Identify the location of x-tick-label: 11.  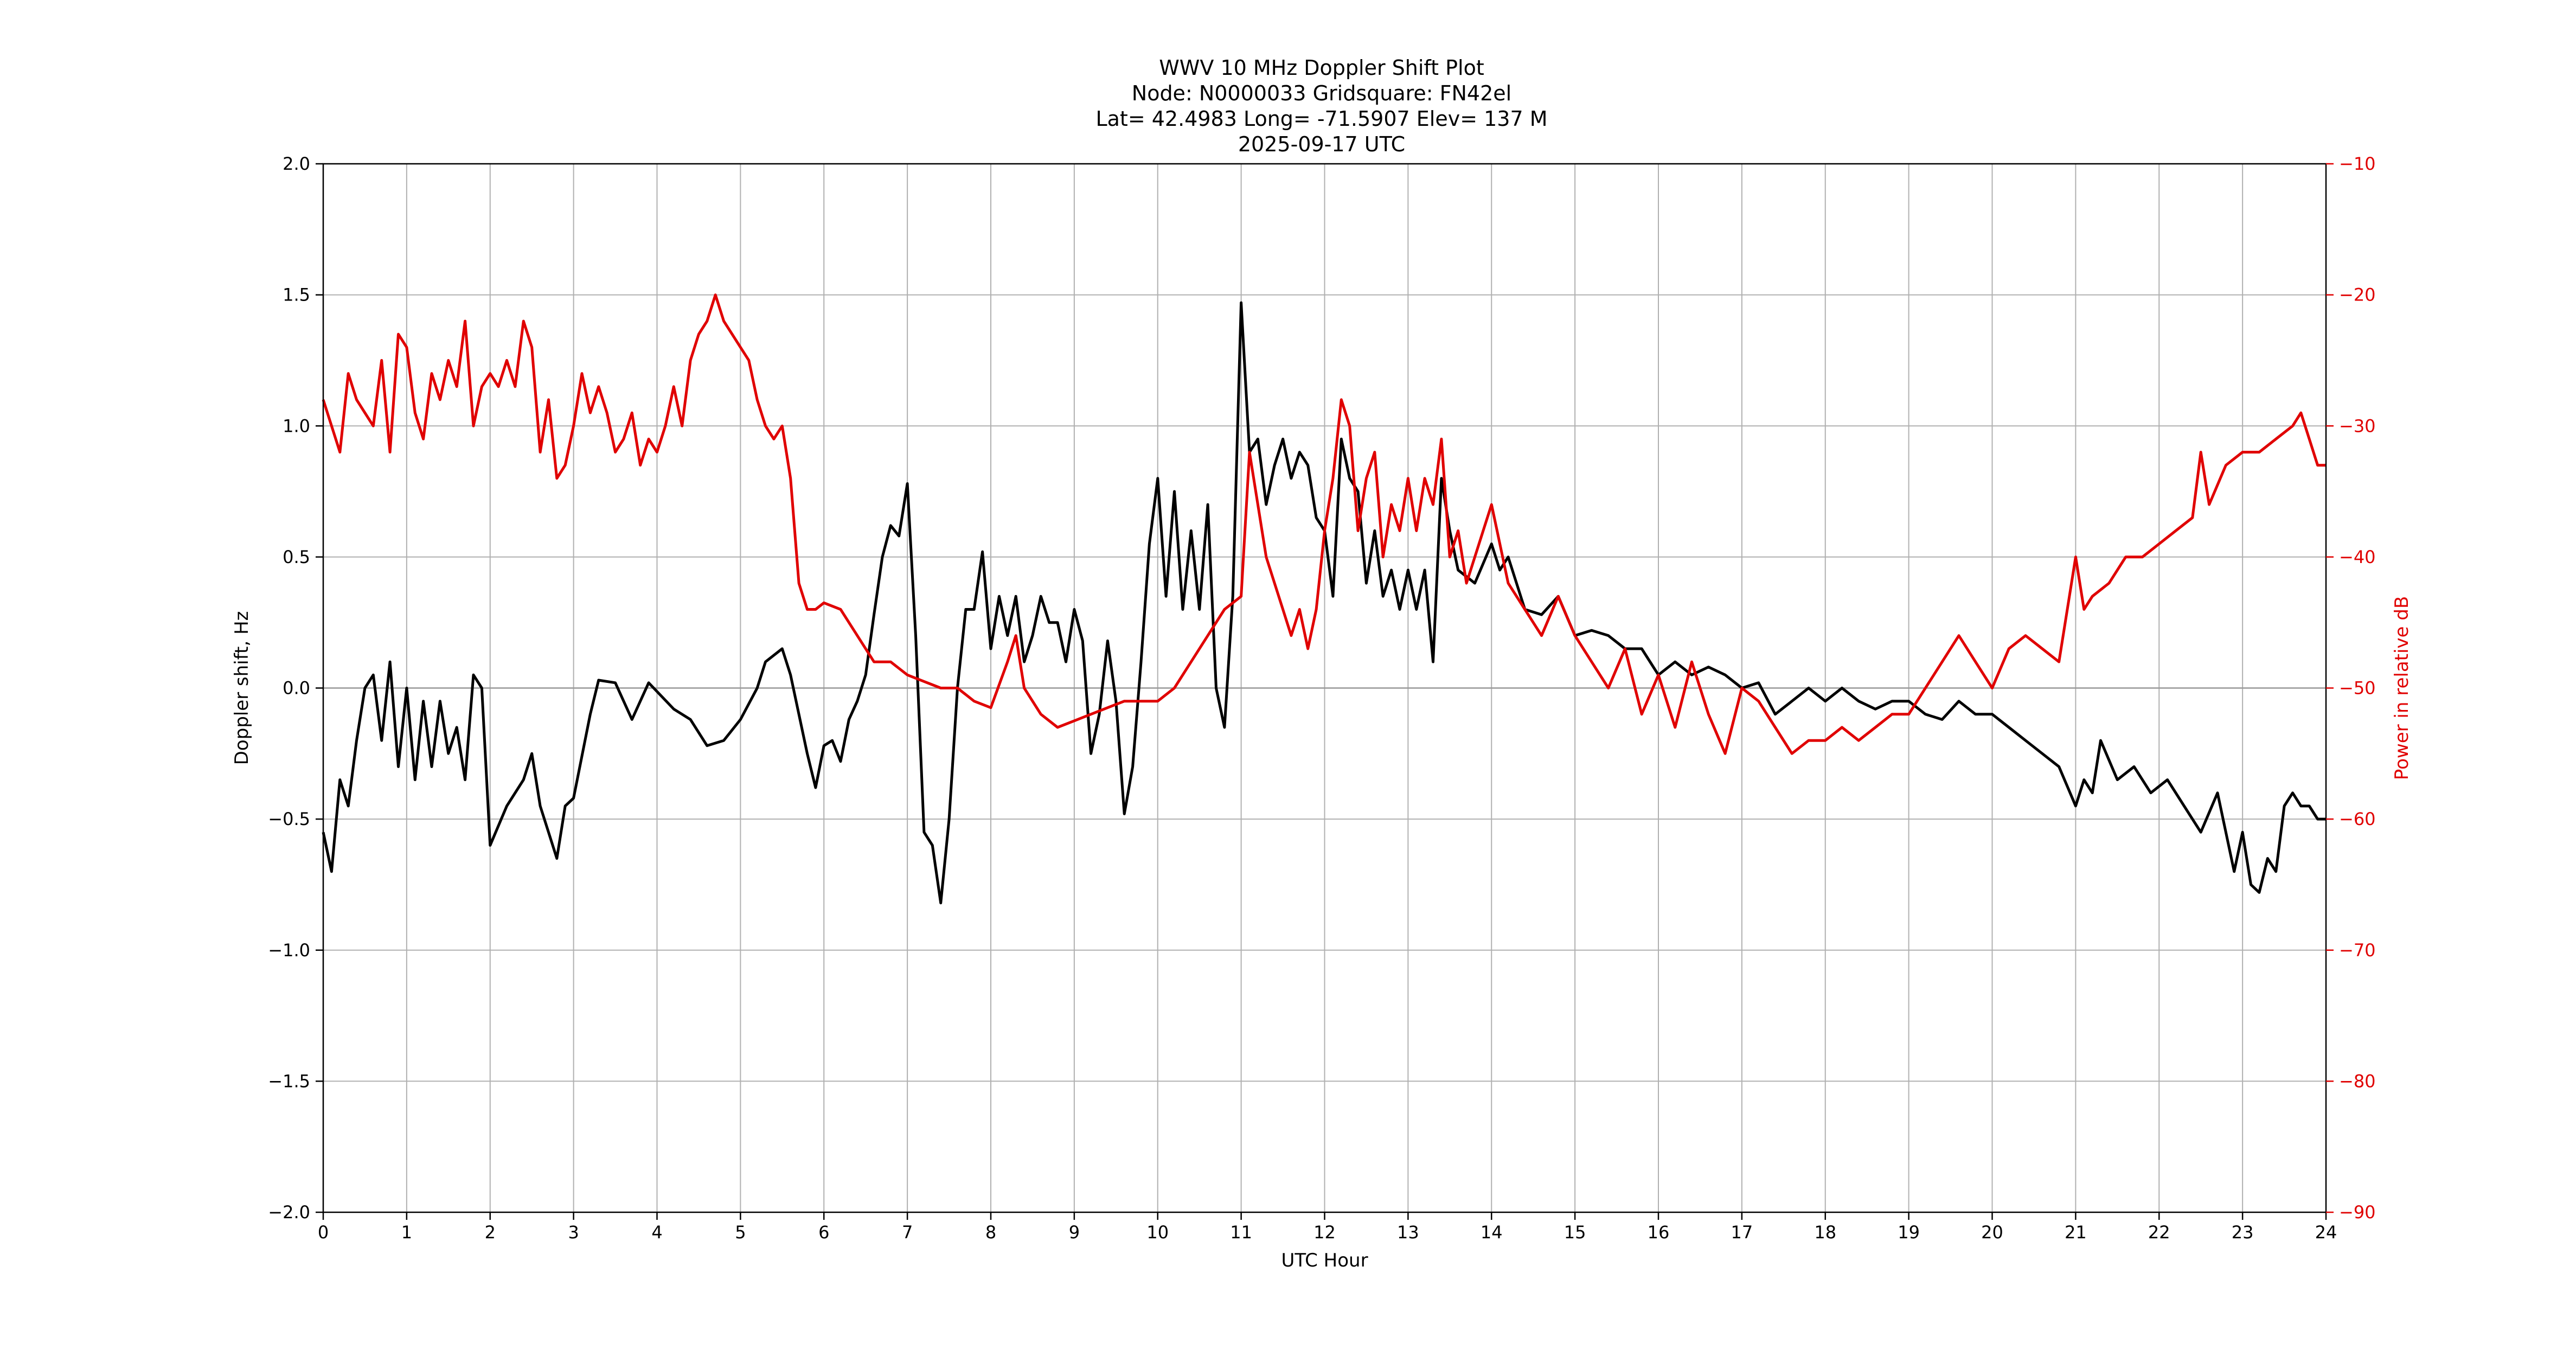
(1241, 1232).